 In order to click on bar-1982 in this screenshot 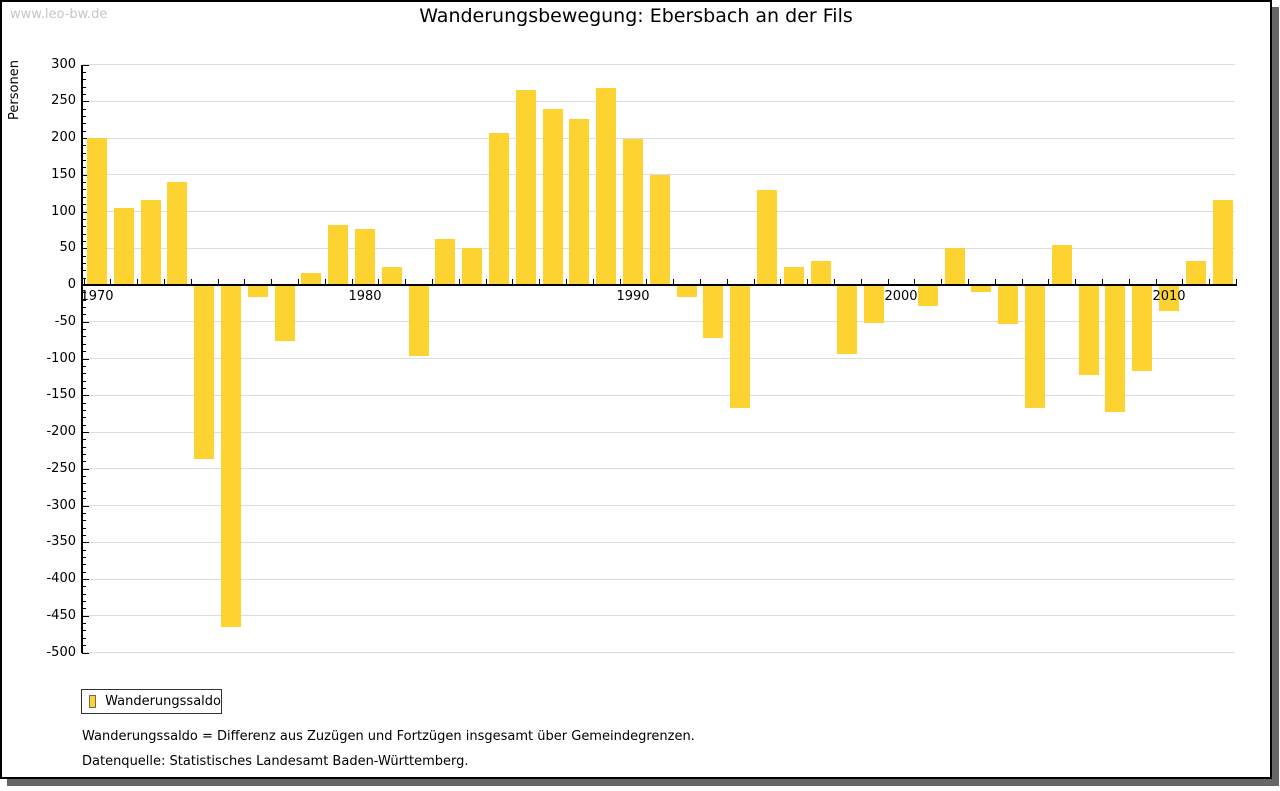, I will do `click(418, 321)`.